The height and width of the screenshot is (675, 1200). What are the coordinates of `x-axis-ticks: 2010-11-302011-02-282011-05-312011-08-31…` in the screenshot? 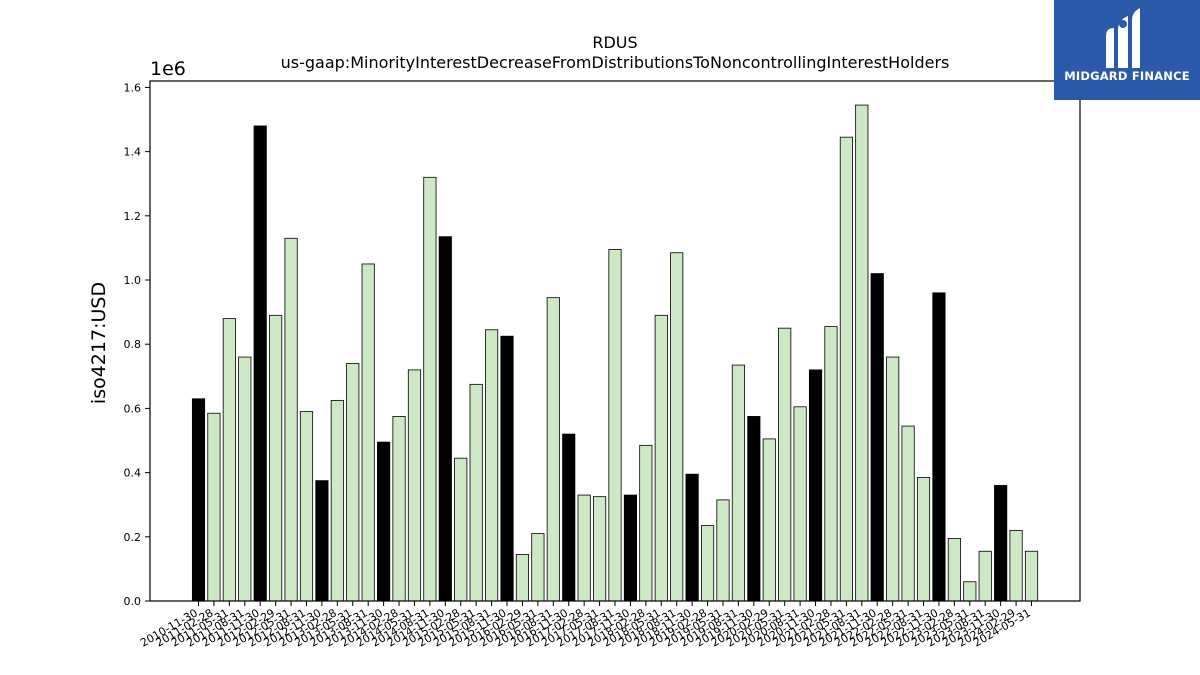 It's located at (585, 625).